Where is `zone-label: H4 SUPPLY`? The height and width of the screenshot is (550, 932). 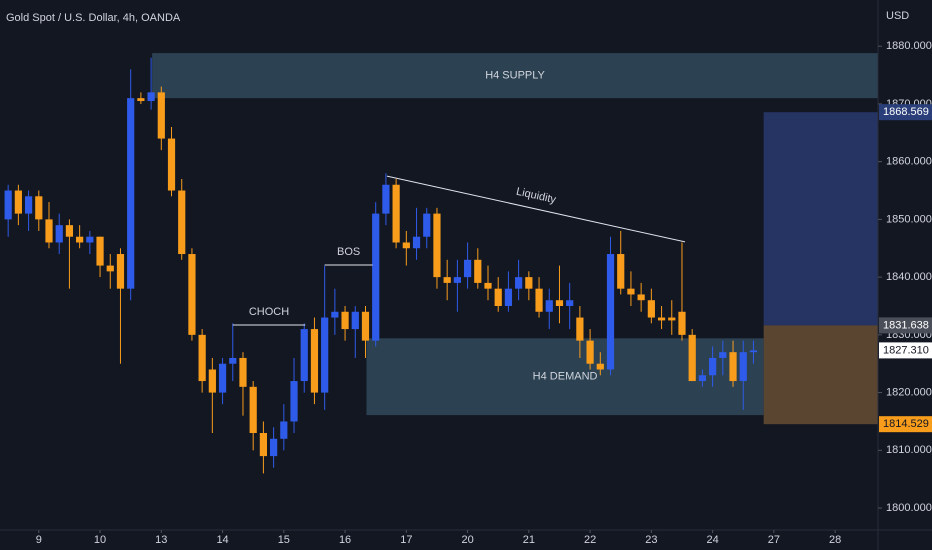 zone-label: H4 SUPPLY is located at coordinates (515, 76).